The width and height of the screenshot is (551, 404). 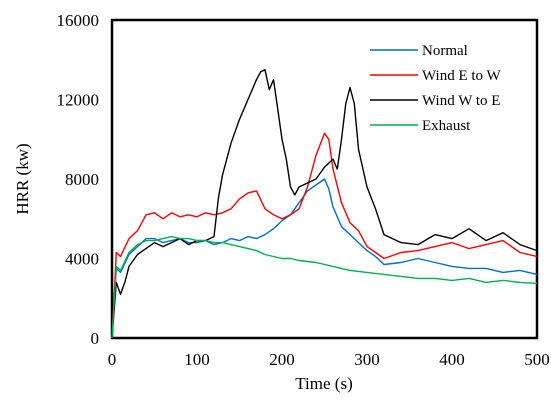 What do you see at coordinates (452, 359) in the screenshot?
I see `x-tick-label: 400` at bounding box center [452, 359].